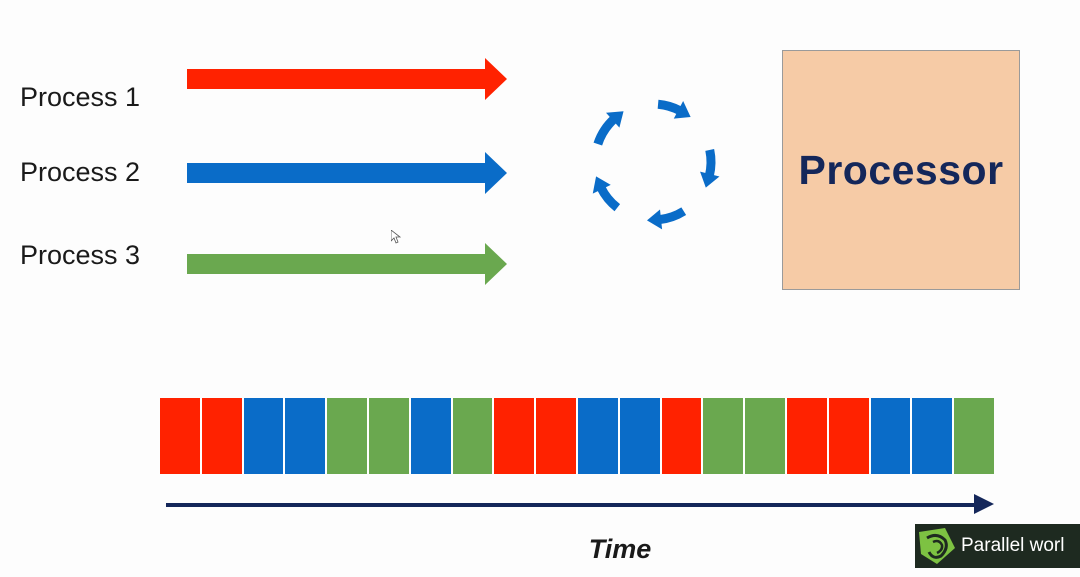 The width and height of the screenshot is (1080, 577). I want to click on watermark: Parallel worl, so click(997, 546).